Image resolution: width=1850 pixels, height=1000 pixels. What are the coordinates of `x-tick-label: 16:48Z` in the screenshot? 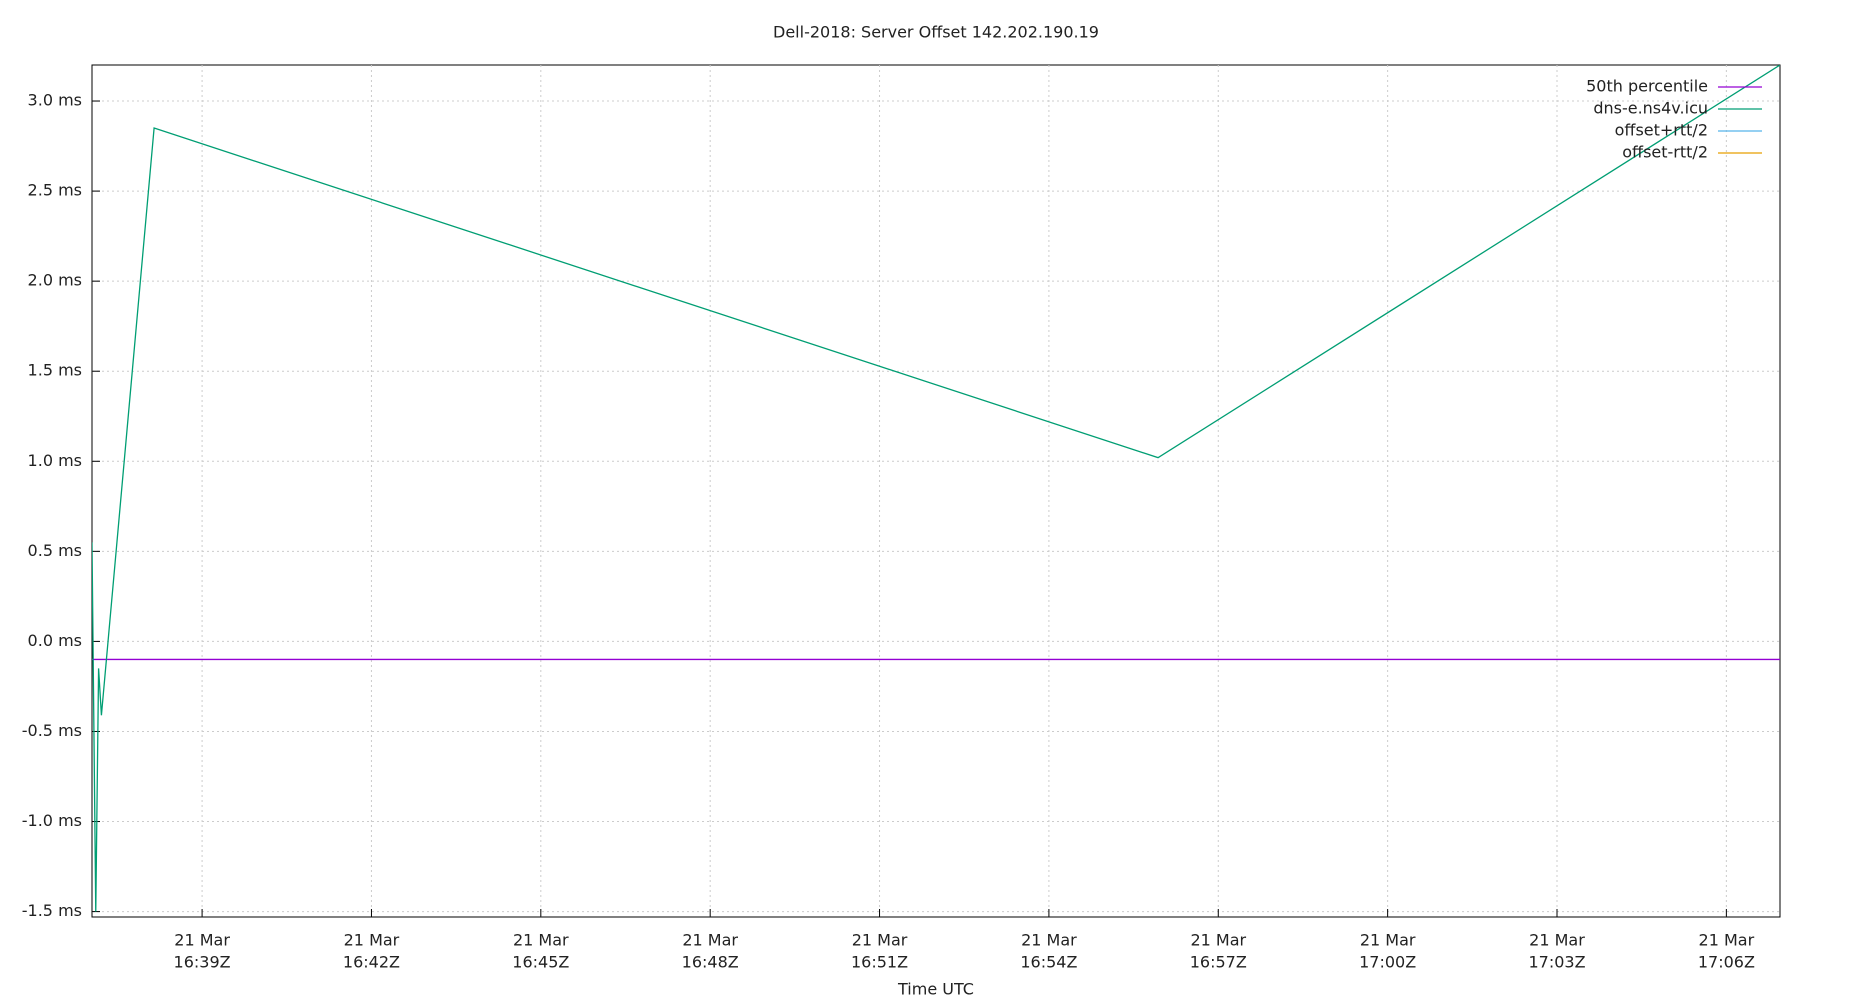 It's located at (710, 962).